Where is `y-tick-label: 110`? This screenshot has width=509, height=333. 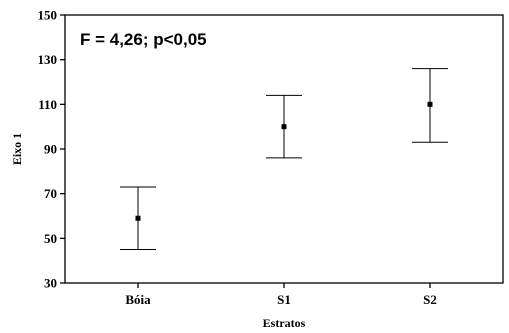
y-tick-label: 110 is located at coordinates (47, 104).